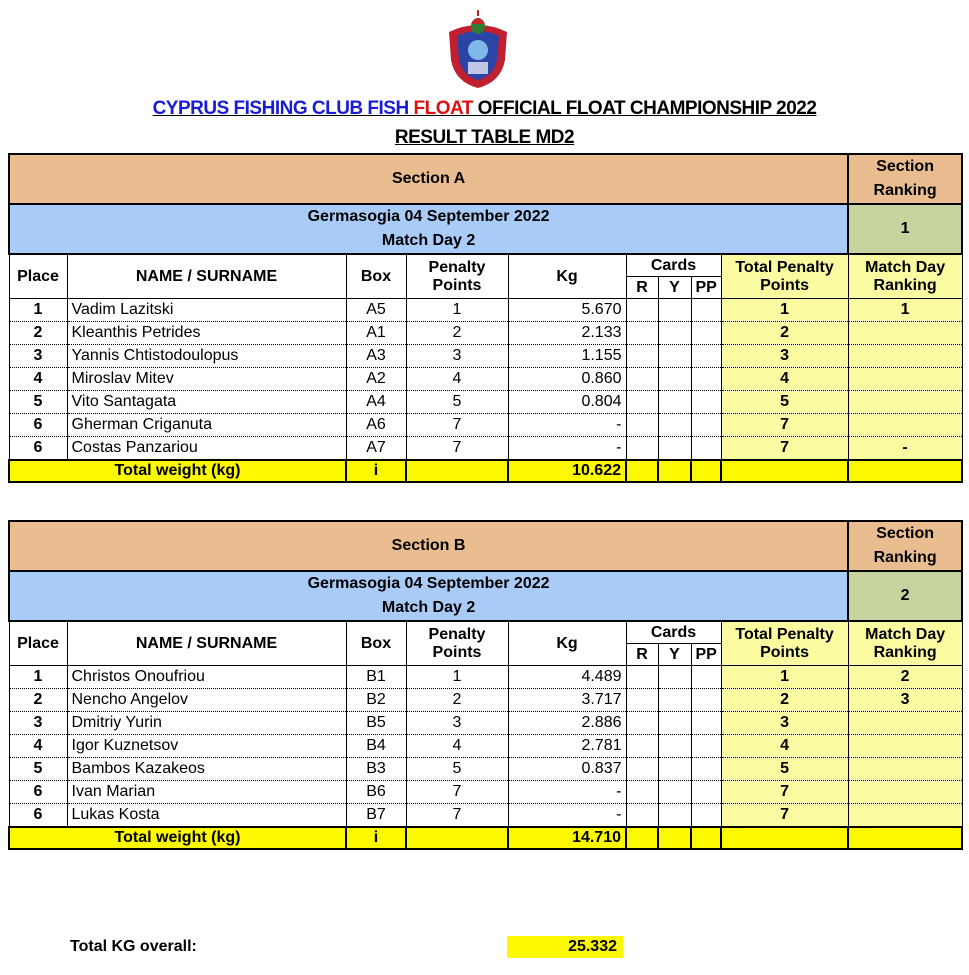 Image resolution: width=969 pixels, height=975 pixels. Describe the element at coordinates (567, 723) in the screenshot. I see `kg: 2.886` at that location.